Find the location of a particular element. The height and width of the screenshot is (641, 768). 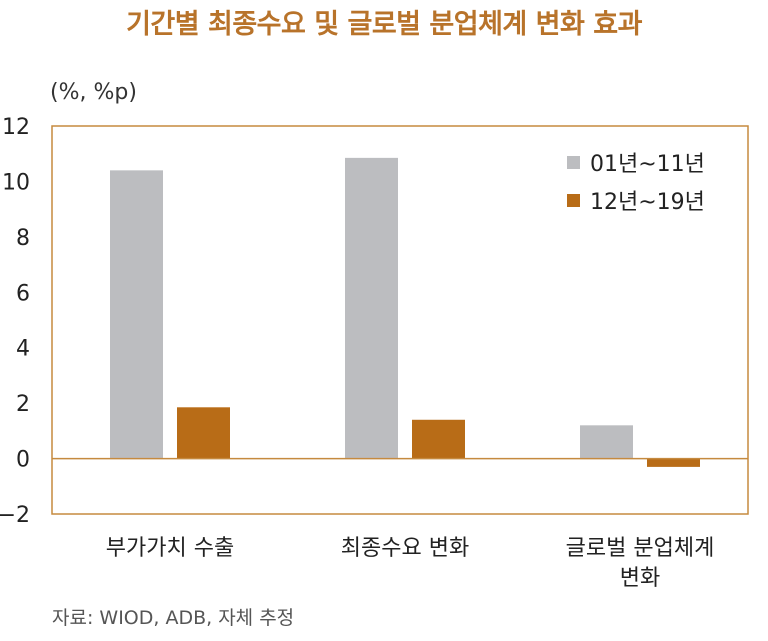

y-tick-label: 4 is located at coordinates (23, 349).